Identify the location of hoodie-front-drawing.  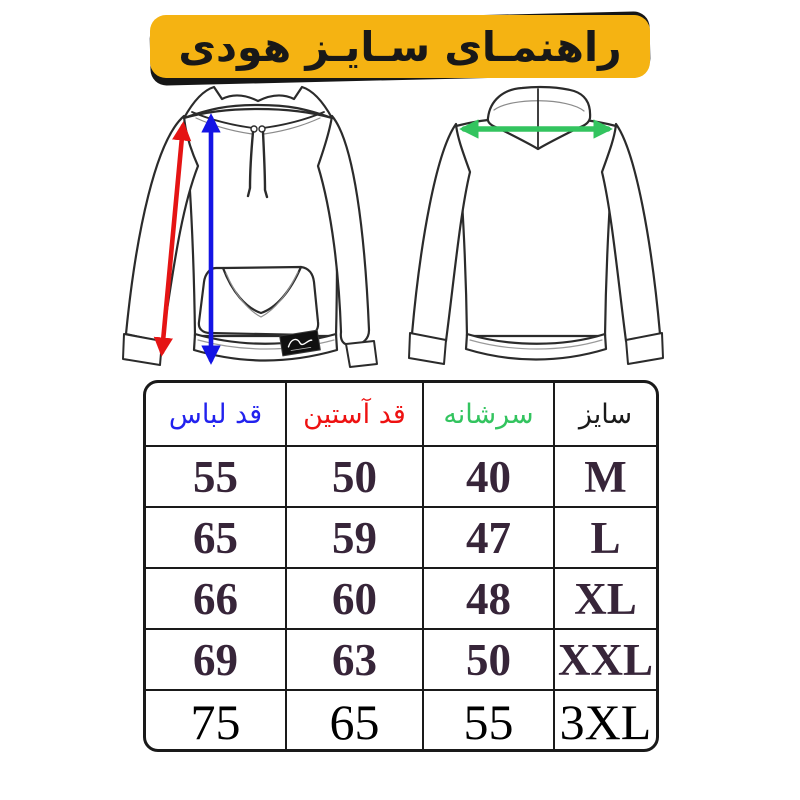
(250, 226).